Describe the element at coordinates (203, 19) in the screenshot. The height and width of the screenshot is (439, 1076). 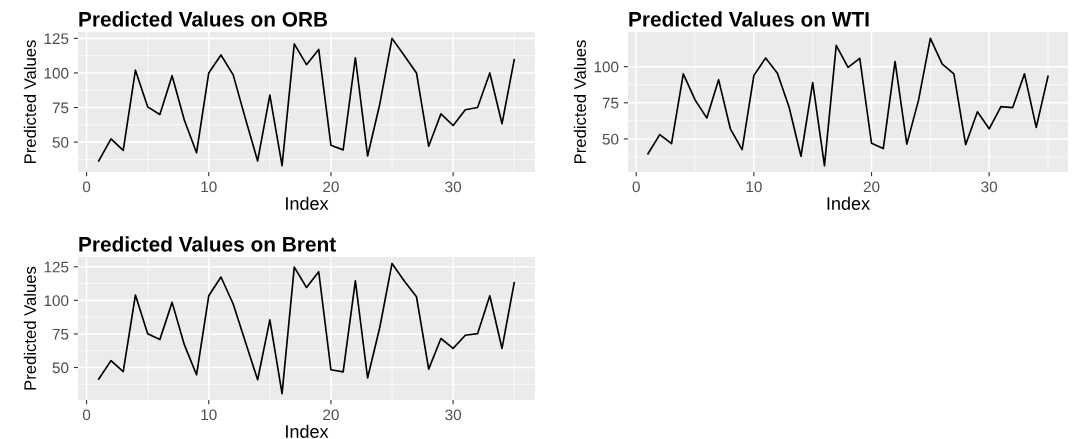
I see `chart-title: Predicted Values on ORB` at that location.